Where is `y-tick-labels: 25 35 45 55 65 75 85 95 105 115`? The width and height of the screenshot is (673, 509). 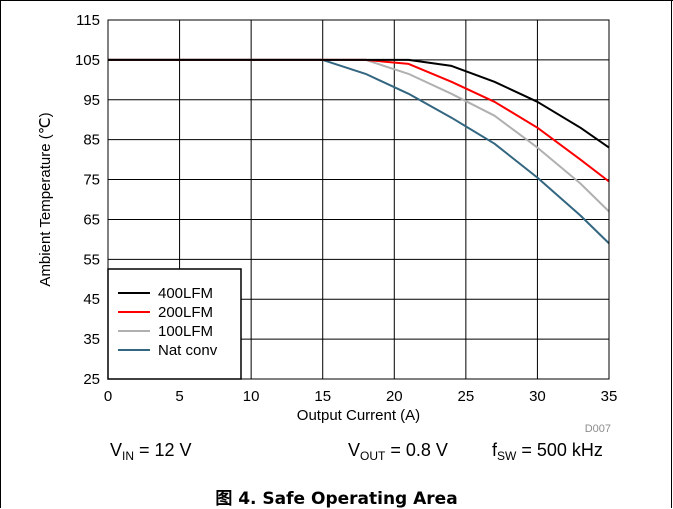
y-tick-labels: 25 35 45 55 65 75 85 95 105 115 is located at coordinates (87, 200).